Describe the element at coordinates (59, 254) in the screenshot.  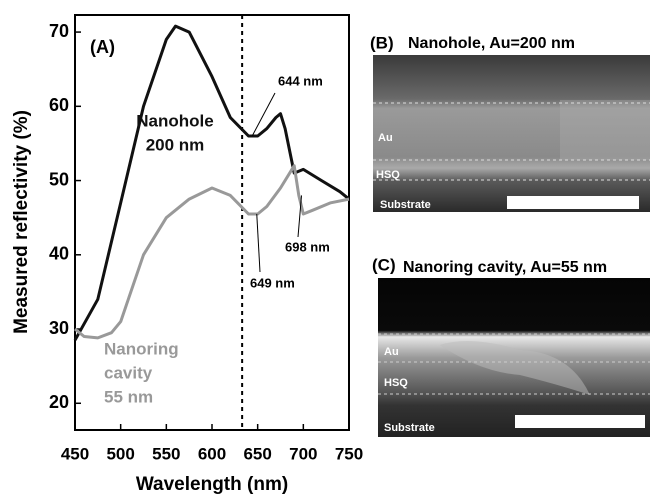
I see `y-tick-label: 40` at that location.